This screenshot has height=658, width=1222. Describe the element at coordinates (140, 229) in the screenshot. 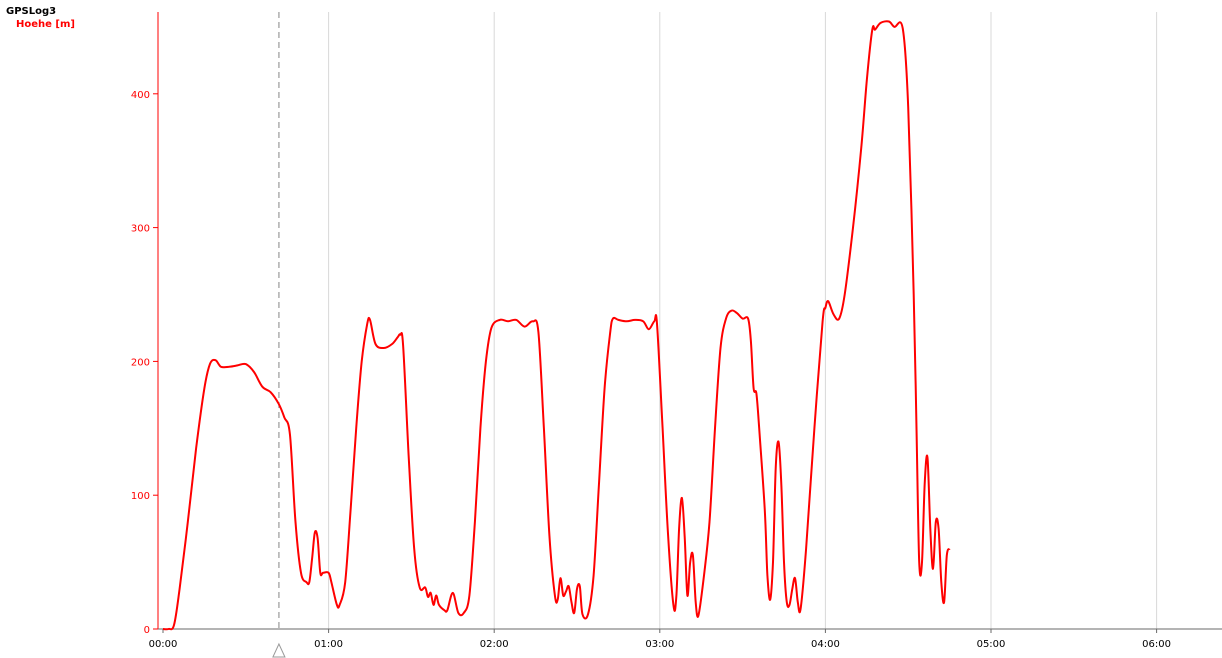

I see `y-tick-label-300: 300` at that location.